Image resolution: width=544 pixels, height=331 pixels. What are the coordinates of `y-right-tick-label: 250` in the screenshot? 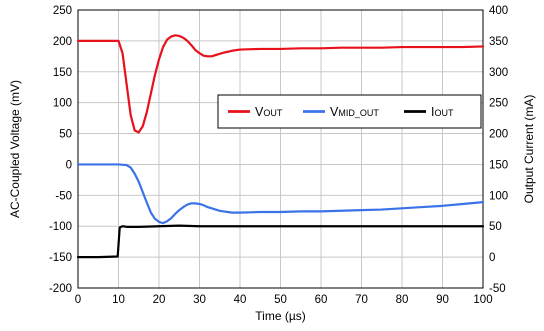 It's located at (498, 104).